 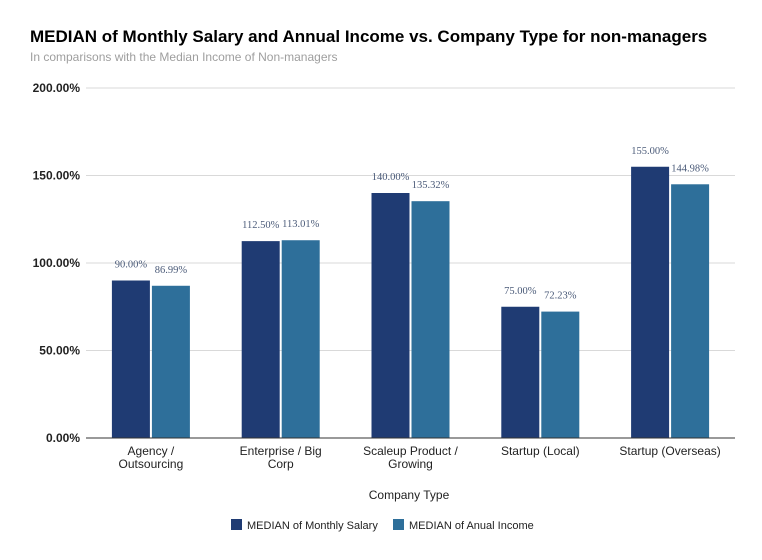 What do you see at coordinates (431, 185) in the screenshot?
I see `data-label: 135.32%` at bounding box center [431, 185].